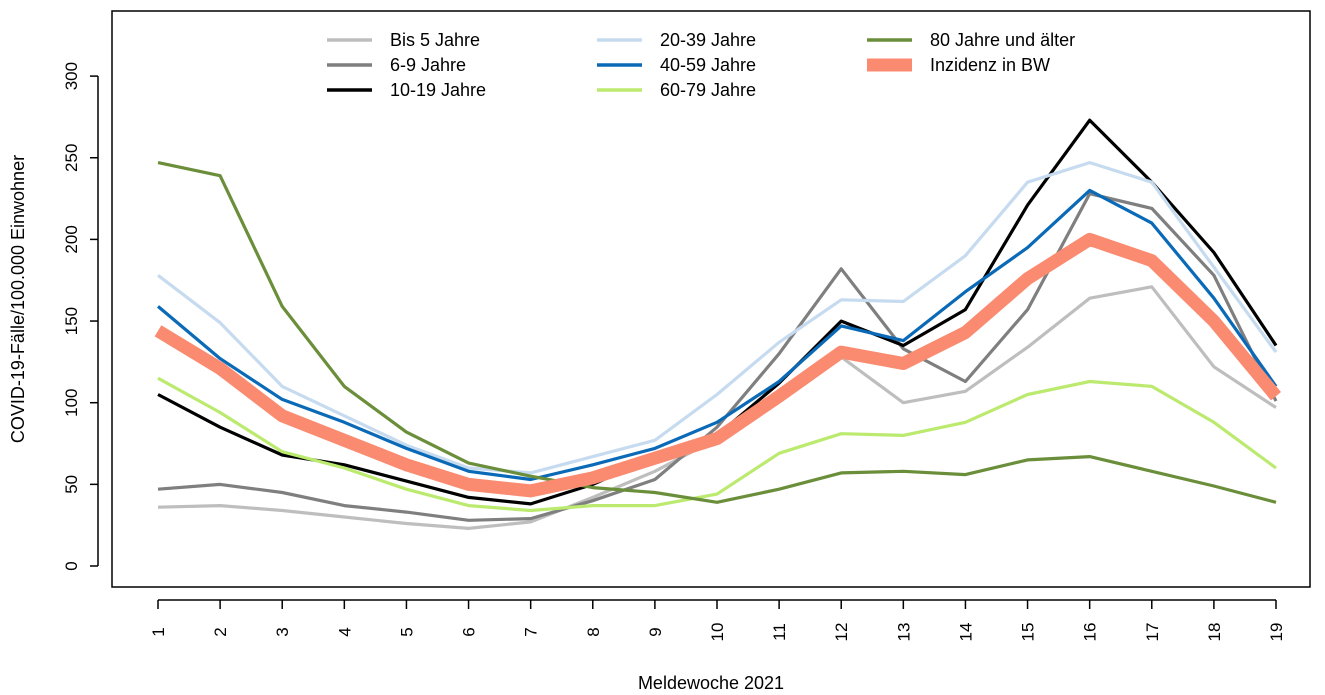 The width and height of the screenshot is (1325, 695). I want to click on x-tick-label: 16, so click(1090, 632).